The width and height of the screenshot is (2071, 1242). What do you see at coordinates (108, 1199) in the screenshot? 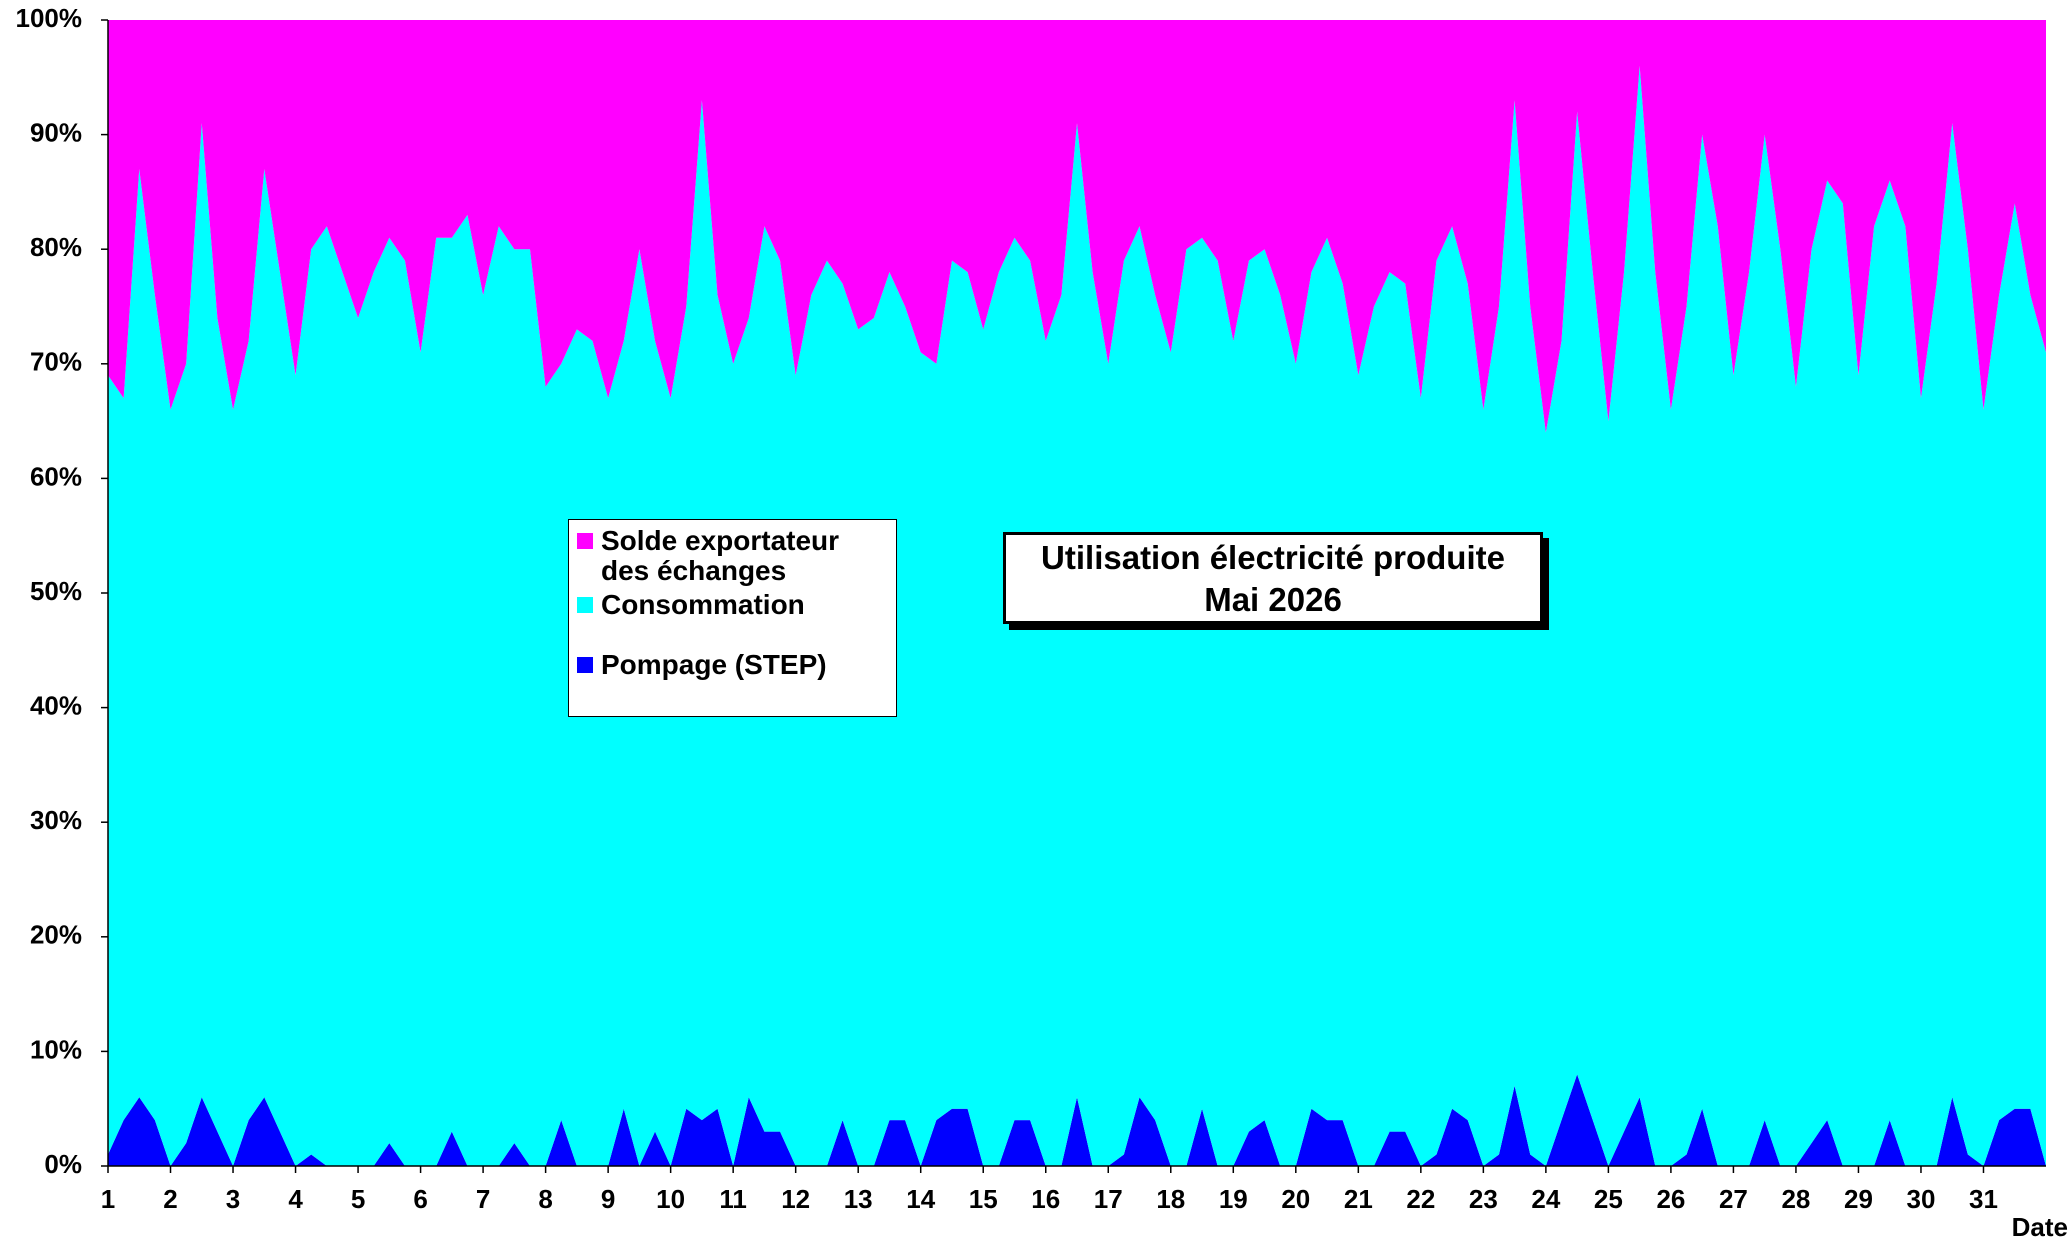
I see `x-tick-label: 1` at bounding box center [108, 1199].